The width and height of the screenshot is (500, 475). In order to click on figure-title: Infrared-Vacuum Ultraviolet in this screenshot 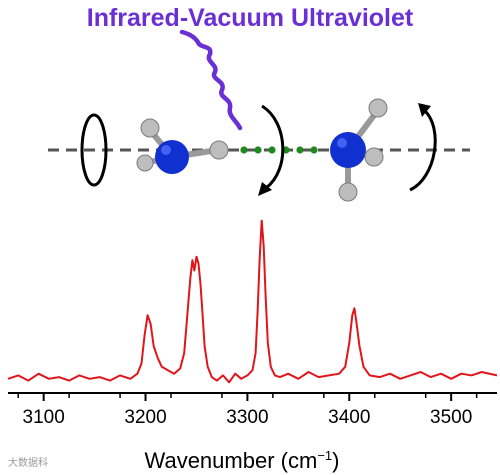, I will do `click(250, 18)`.